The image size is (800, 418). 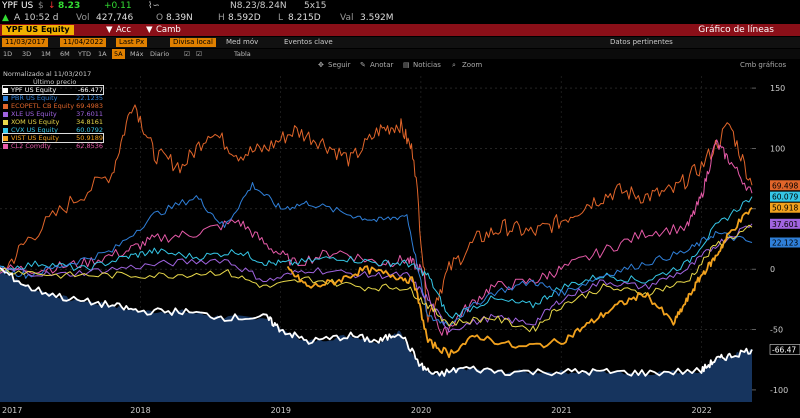 I want to click on ticker-label: YPF US, so click(x=18, y=6).